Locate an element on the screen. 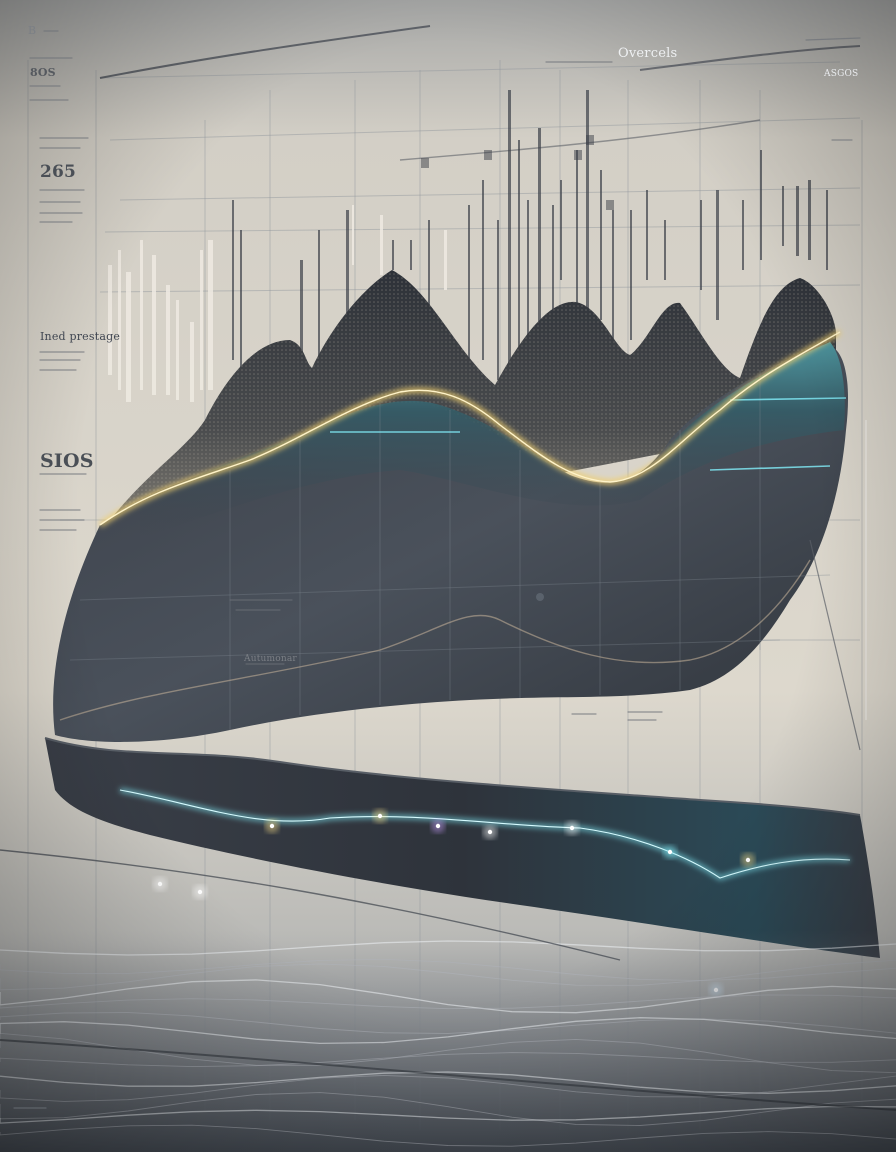 The height and width of the screenshot is (1152, 896). corner-mark: B is located at coordinates (32, 30).